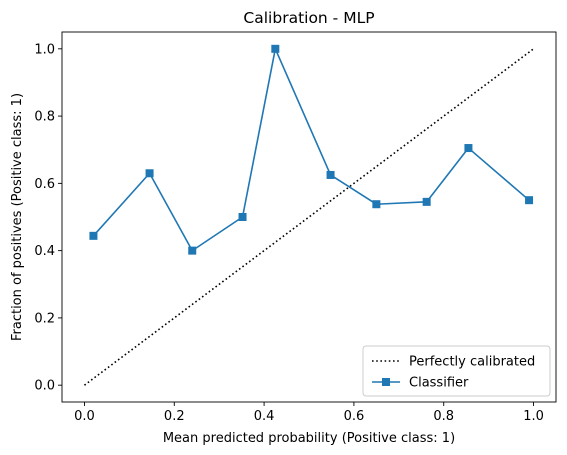 The image size is (567, 455). I want to click on y-axis-ticks: 0.0 0.2 0.4 0.6 0.8 1.0, so click(48, 218).